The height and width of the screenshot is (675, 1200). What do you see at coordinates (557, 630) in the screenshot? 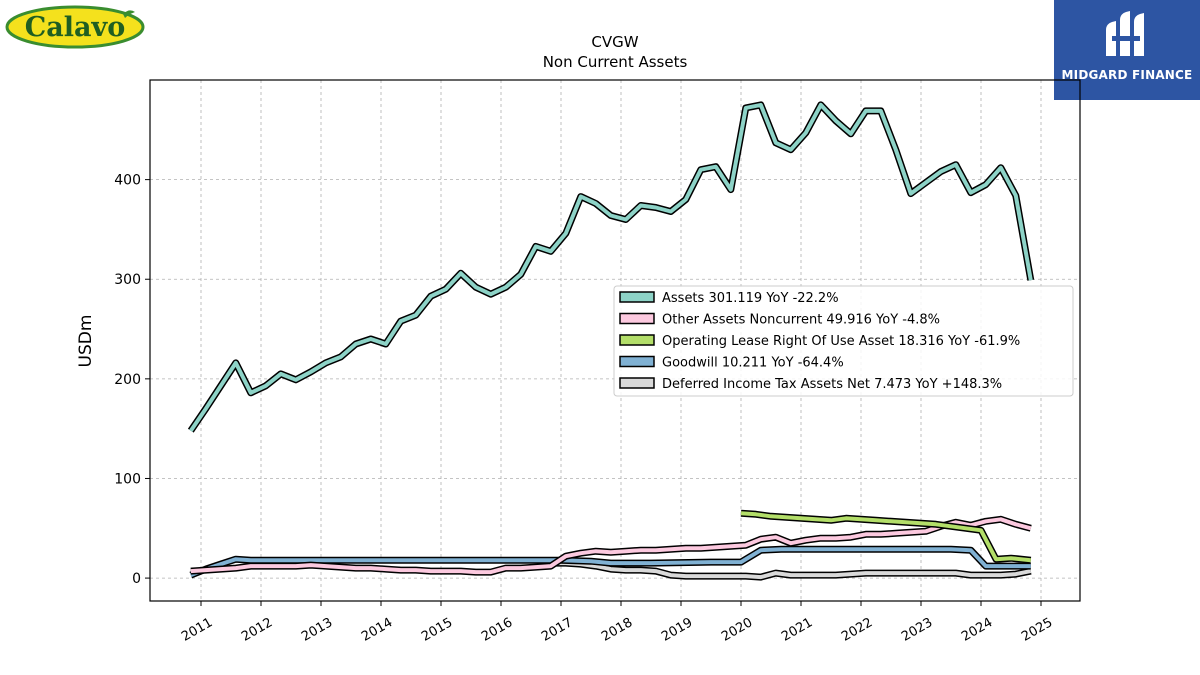
I see `x-tick-label: 2017` at bounding box center [557, 630].